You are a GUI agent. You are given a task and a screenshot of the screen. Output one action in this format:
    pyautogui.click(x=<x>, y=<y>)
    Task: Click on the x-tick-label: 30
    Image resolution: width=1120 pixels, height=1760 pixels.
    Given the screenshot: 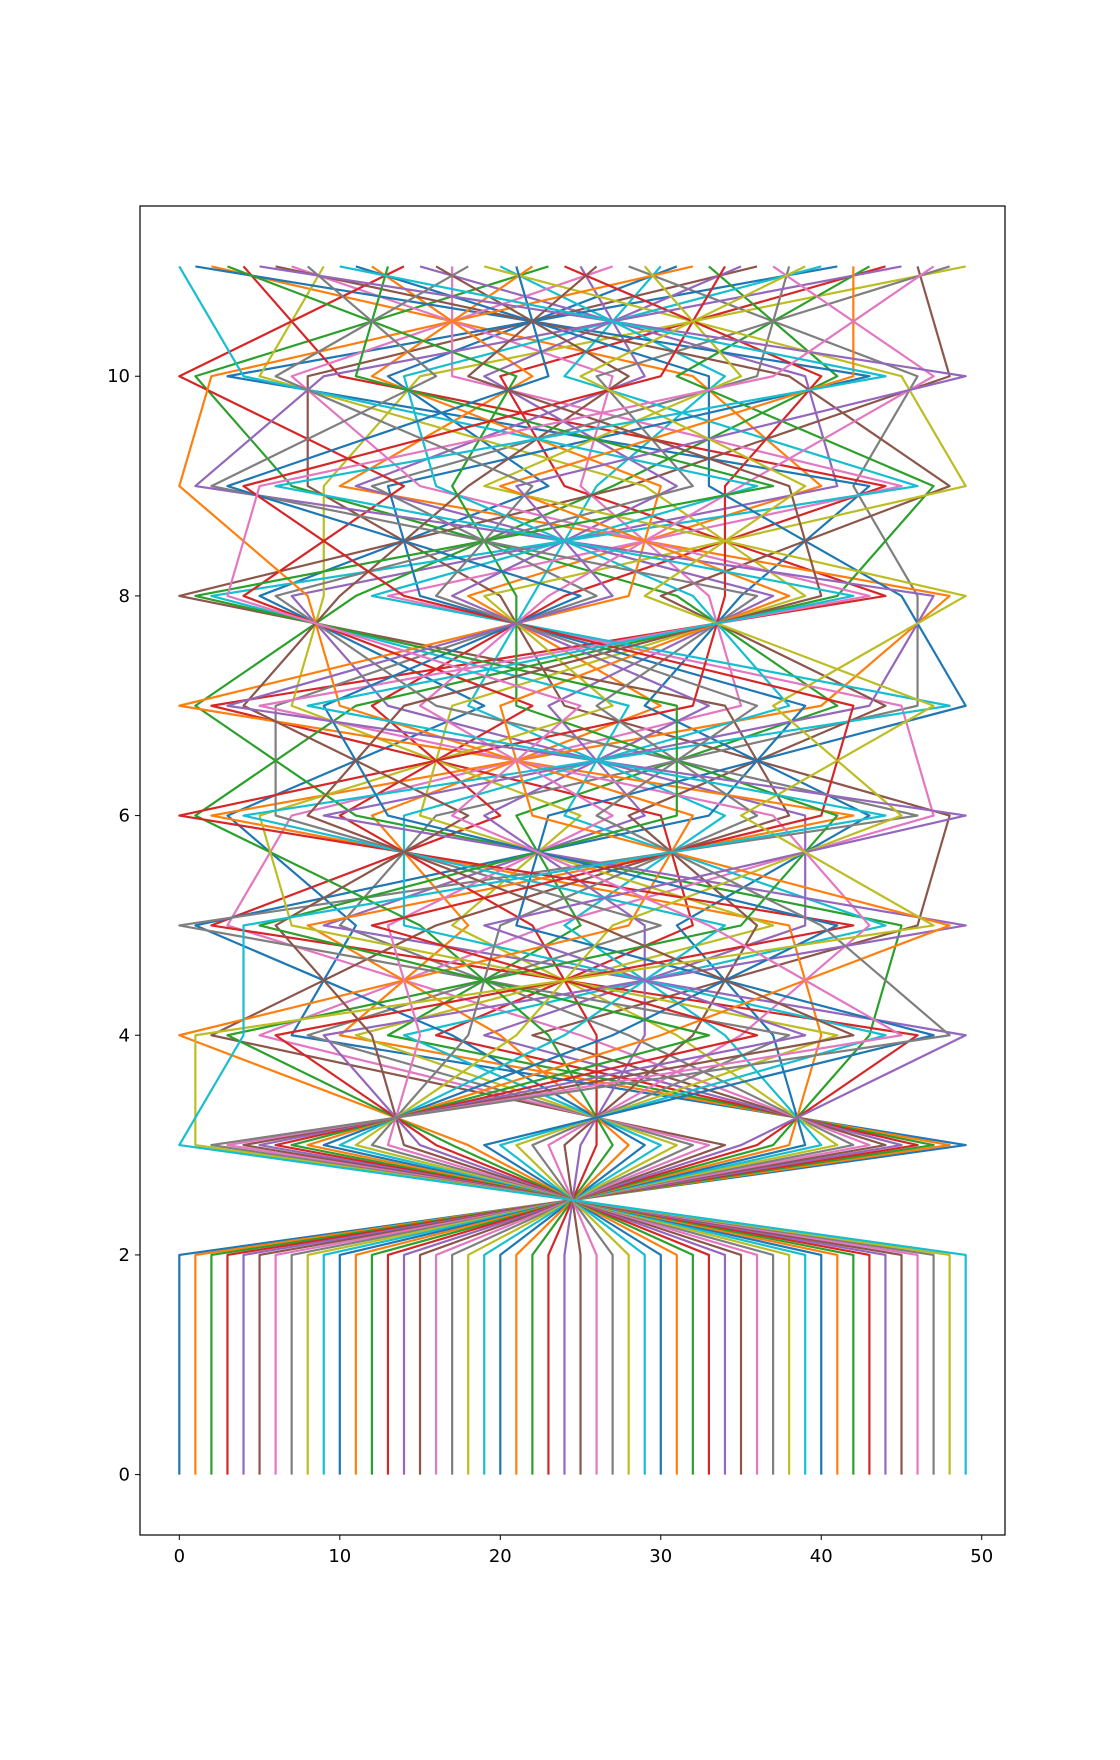 What is the action you would take?
    pyautogui.click(x=660, y=1556)
    